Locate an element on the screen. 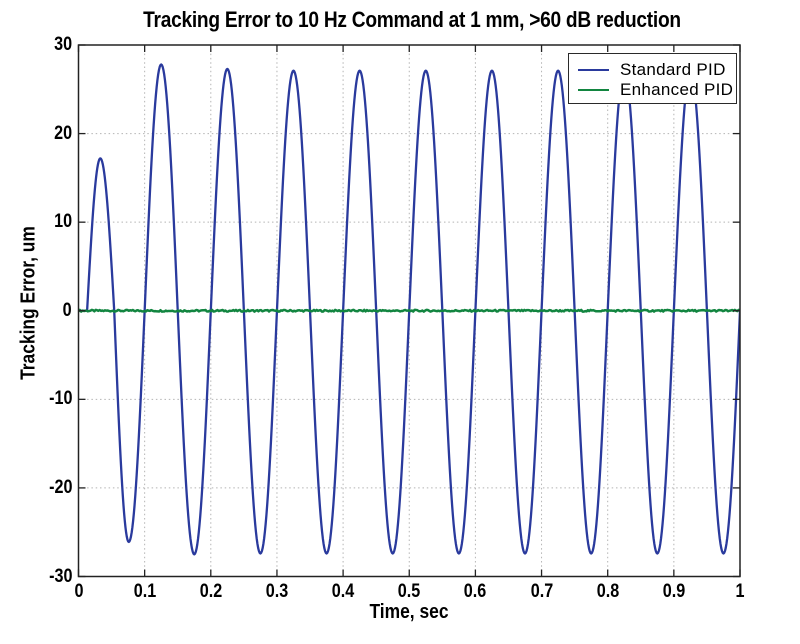  x-tick-label: 0.9 is located at coordinates (674, 591).